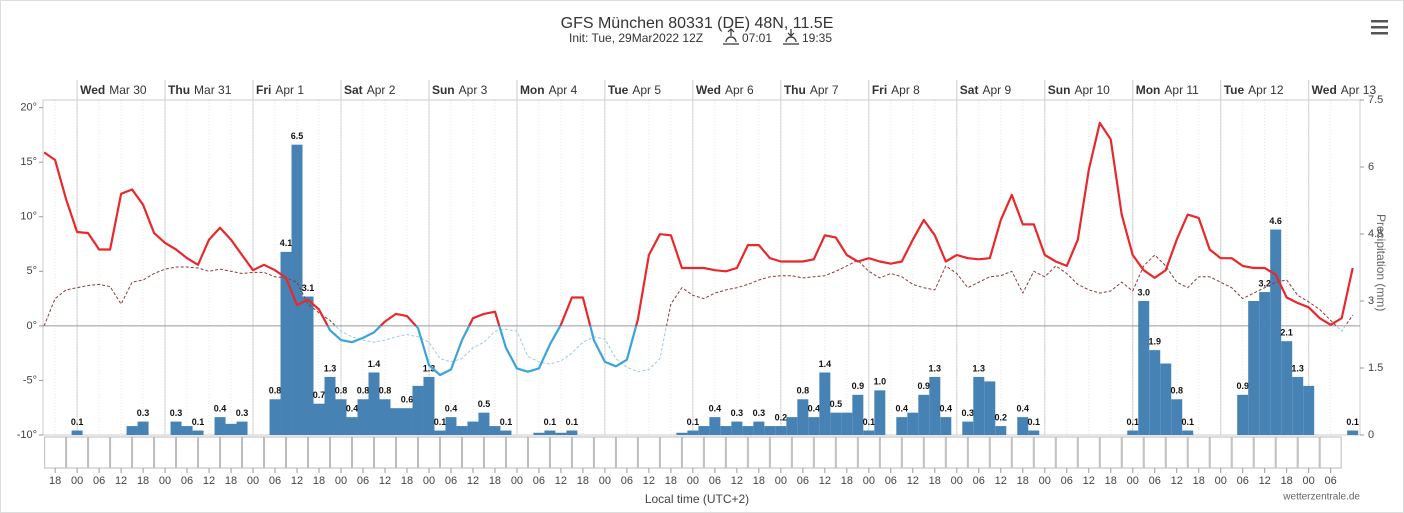 This screenshot has height=513, width=1404. Describe the element at coordinates (1375, 100) in the screenshot. I see `y2-tick-label: 7.5` at that location.